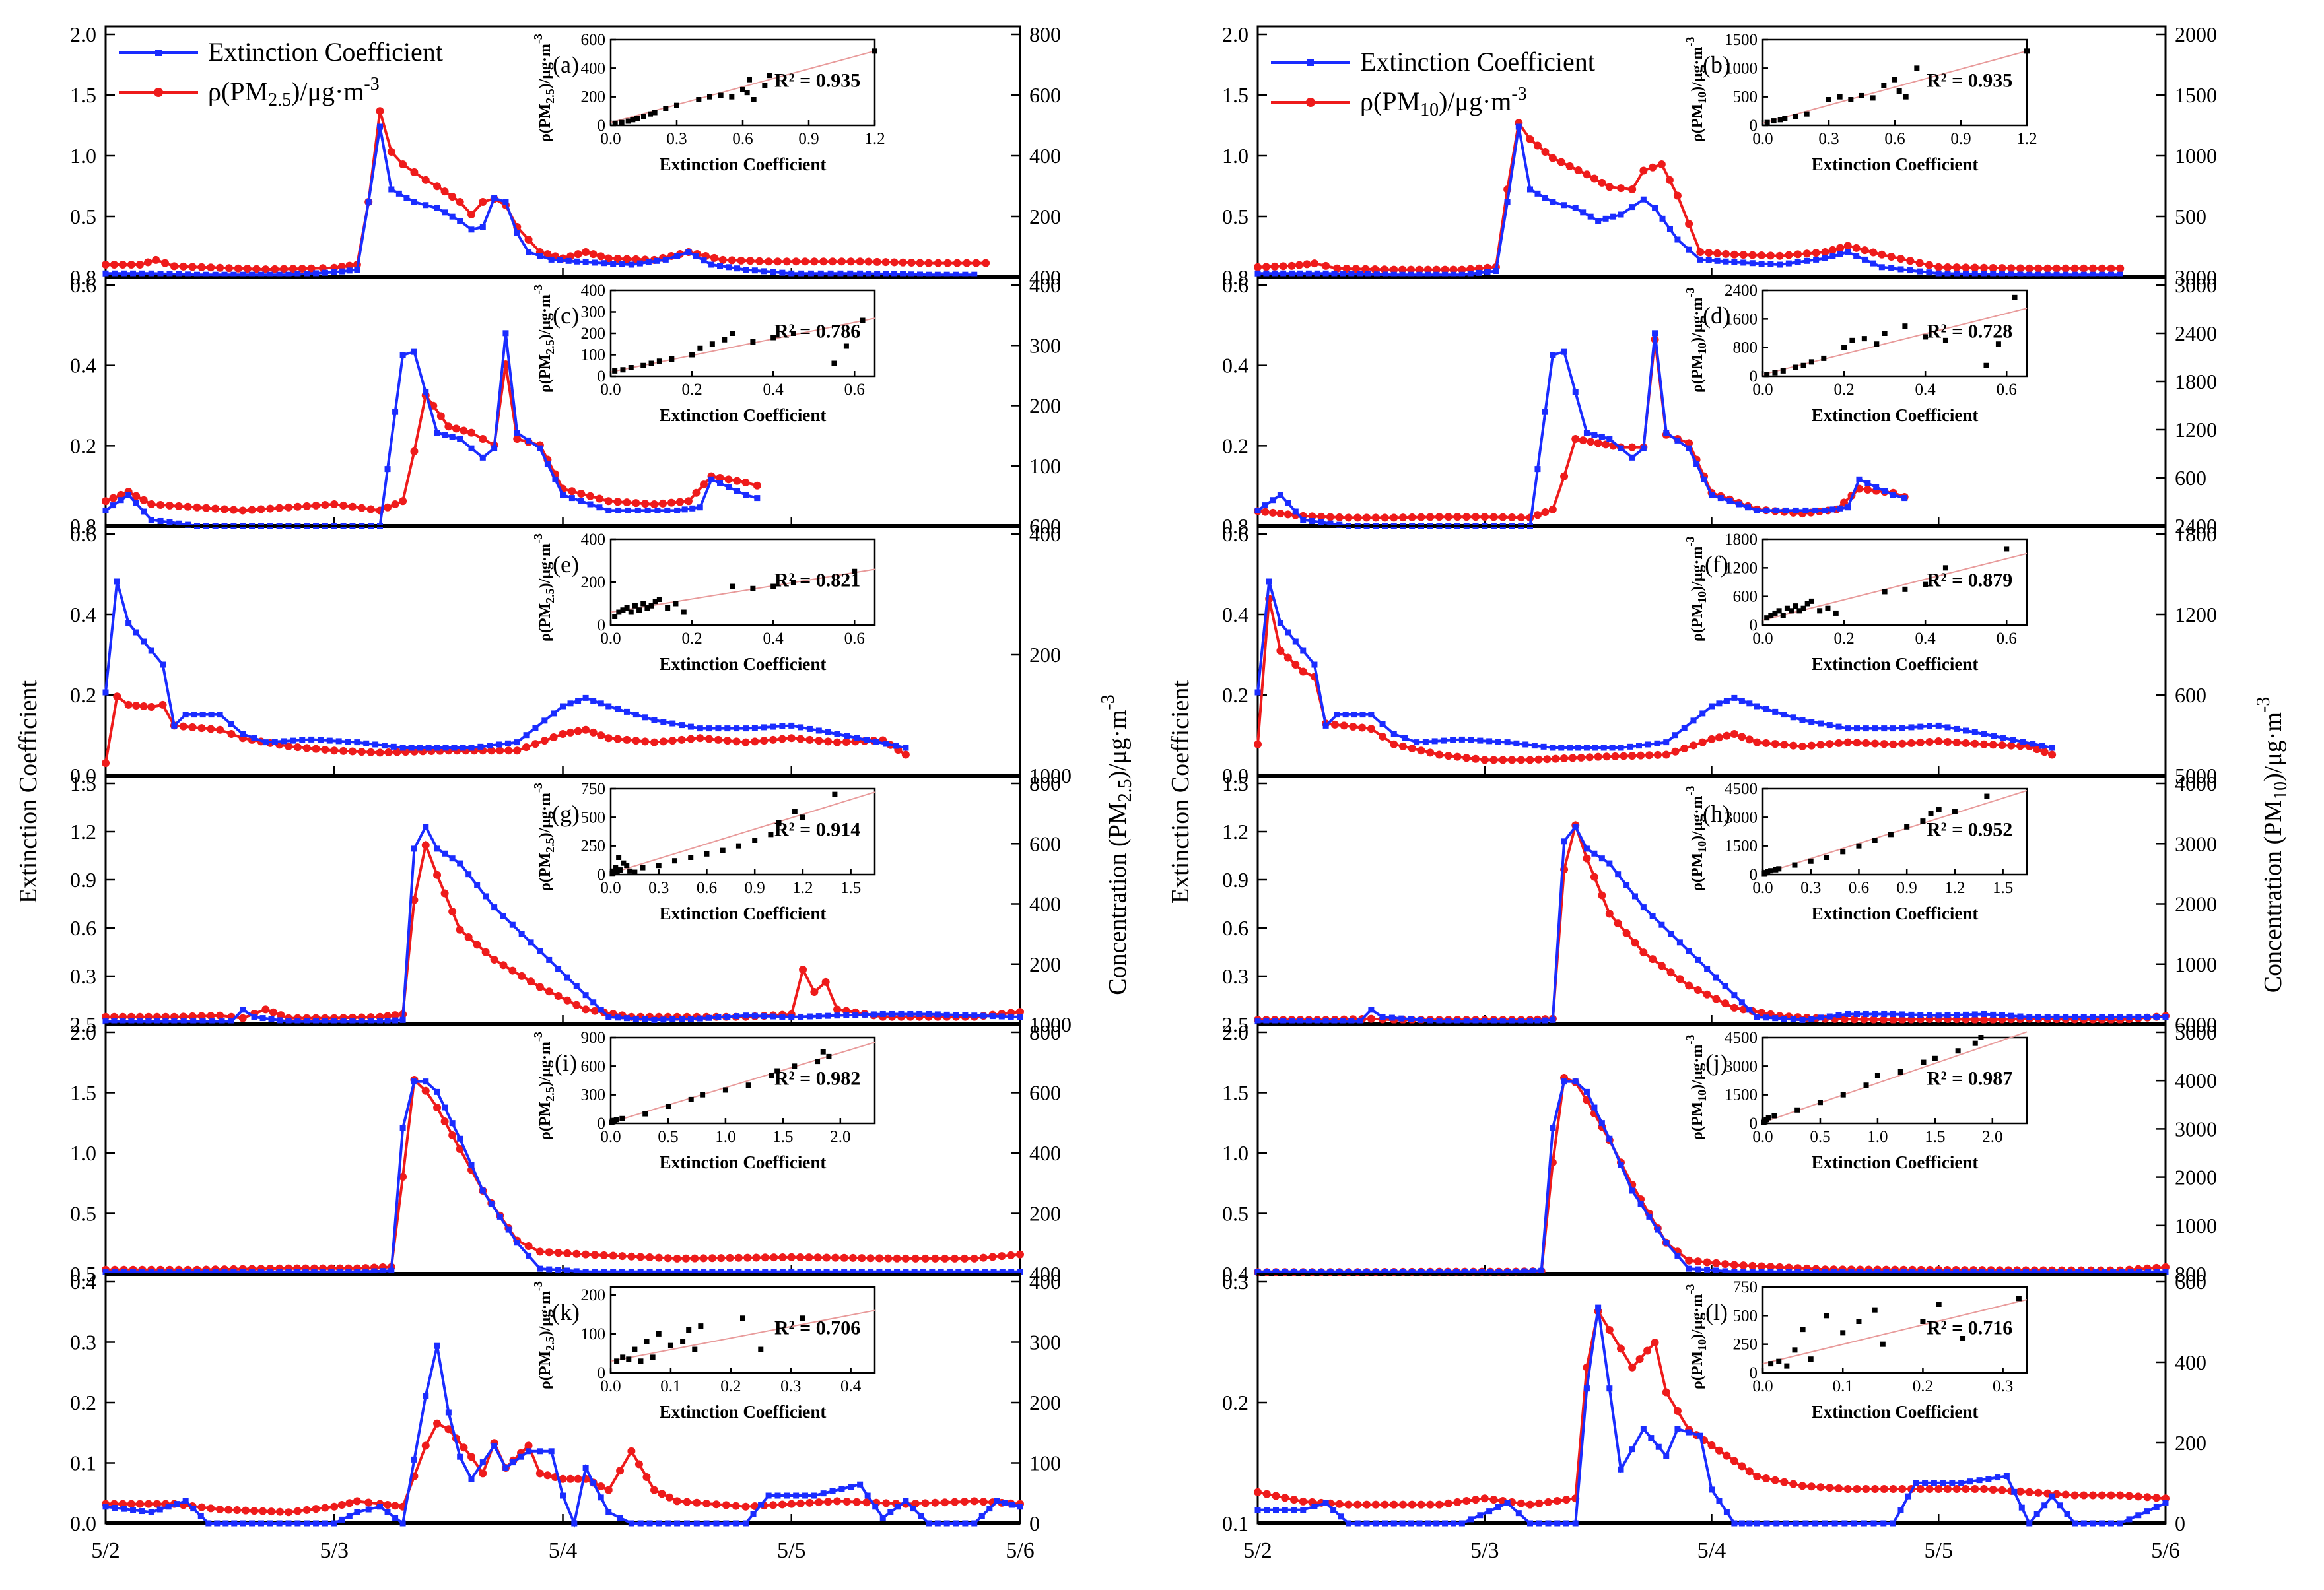 The height and width of the screenshot is (1590, 2324). I want to click on inset-r2: R² = 0.879, so click(1970, 580).